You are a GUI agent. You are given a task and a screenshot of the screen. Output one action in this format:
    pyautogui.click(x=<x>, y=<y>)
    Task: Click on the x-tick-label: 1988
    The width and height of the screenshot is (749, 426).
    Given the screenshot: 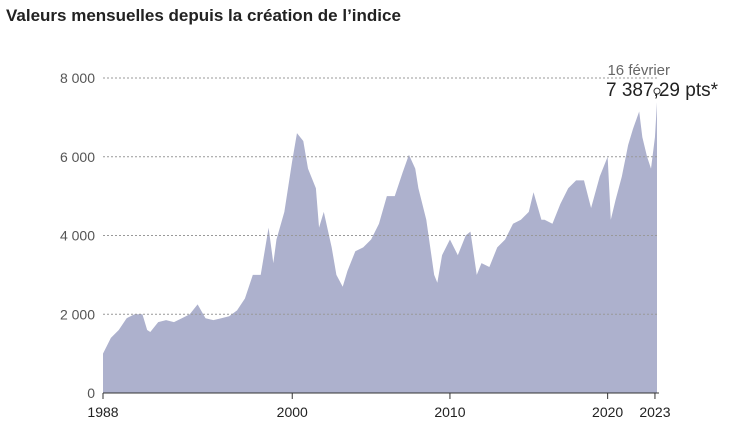 What is the action you would take?
    pyautogui.click(x=102, y=412)
    